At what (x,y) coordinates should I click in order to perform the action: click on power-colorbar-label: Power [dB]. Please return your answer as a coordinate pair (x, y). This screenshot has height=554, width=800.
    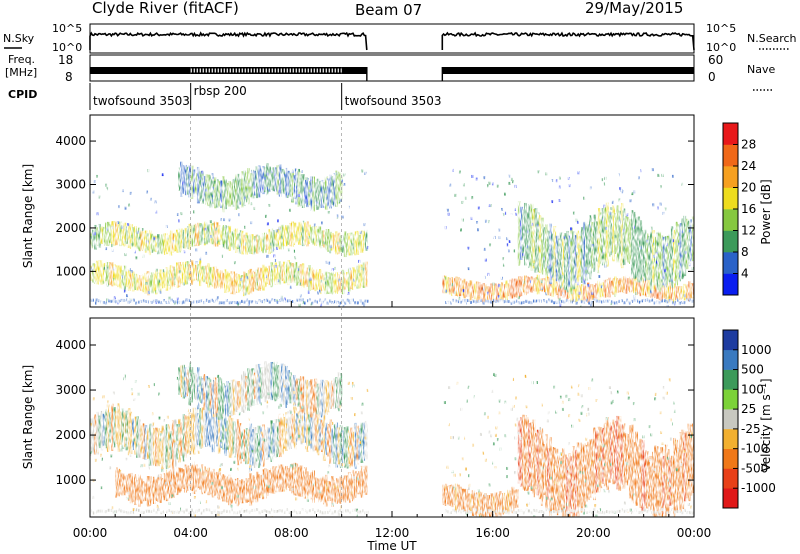
    Looking at the image, I should click on (766, 211).